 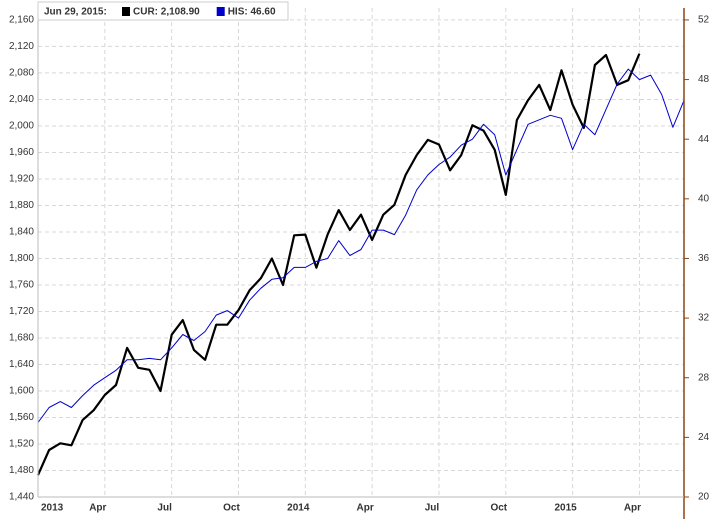 What do you see at coordinates (21, 497) in the screenshot?
I see `y-tick-label: 1,440` at bounding box center [21, 497].